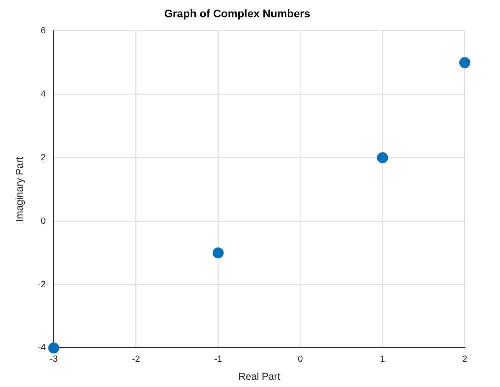  What do you see at coordinates (43, 94) in the screenshot?
I see `y-tick-label: 4` at bounding box center [43, 94].